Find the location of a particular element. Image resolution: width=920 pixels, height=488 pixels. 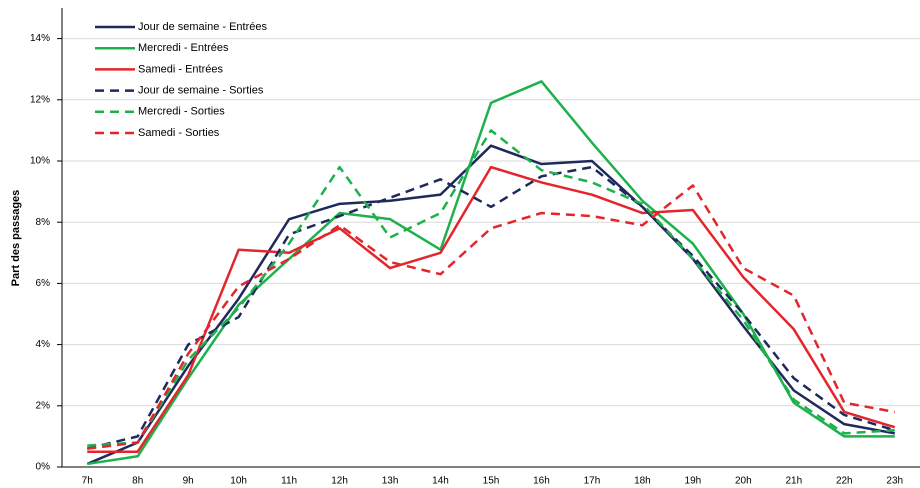

y-tick-label: 10% is located at coordinates (40, 161).